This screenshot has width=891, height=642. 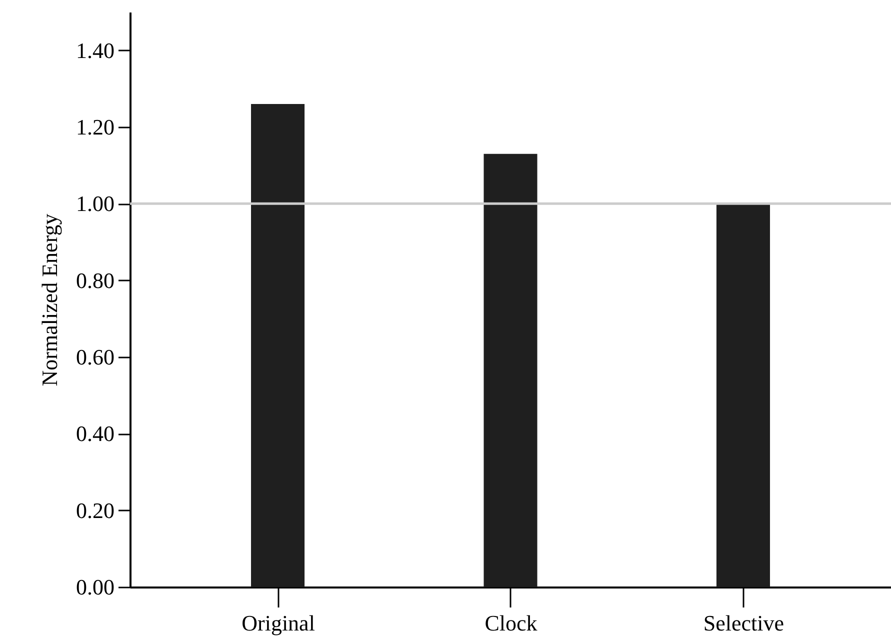 I want to click on y-tick-label: 0.00, so click(x=95, y=587).